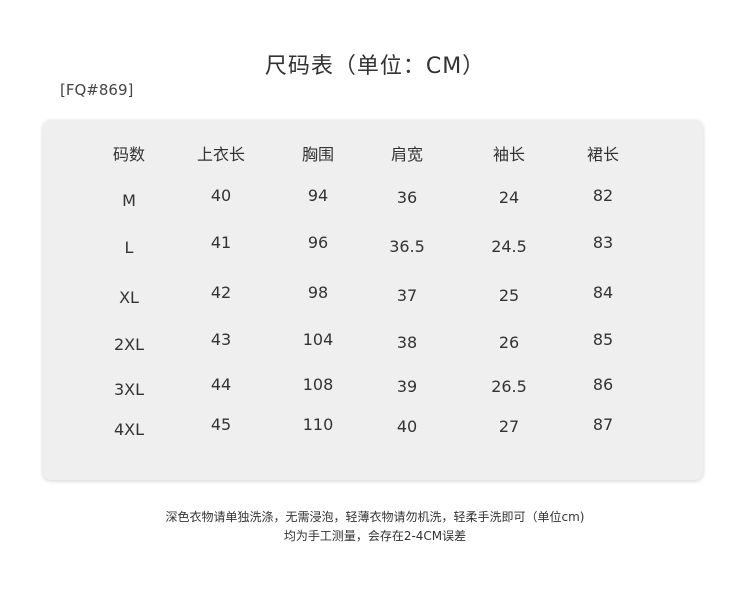 The image size is (750, 592). Describe the element at coordinates (318, 242) in the screenshot. I see `value-cell: 96` at that location.